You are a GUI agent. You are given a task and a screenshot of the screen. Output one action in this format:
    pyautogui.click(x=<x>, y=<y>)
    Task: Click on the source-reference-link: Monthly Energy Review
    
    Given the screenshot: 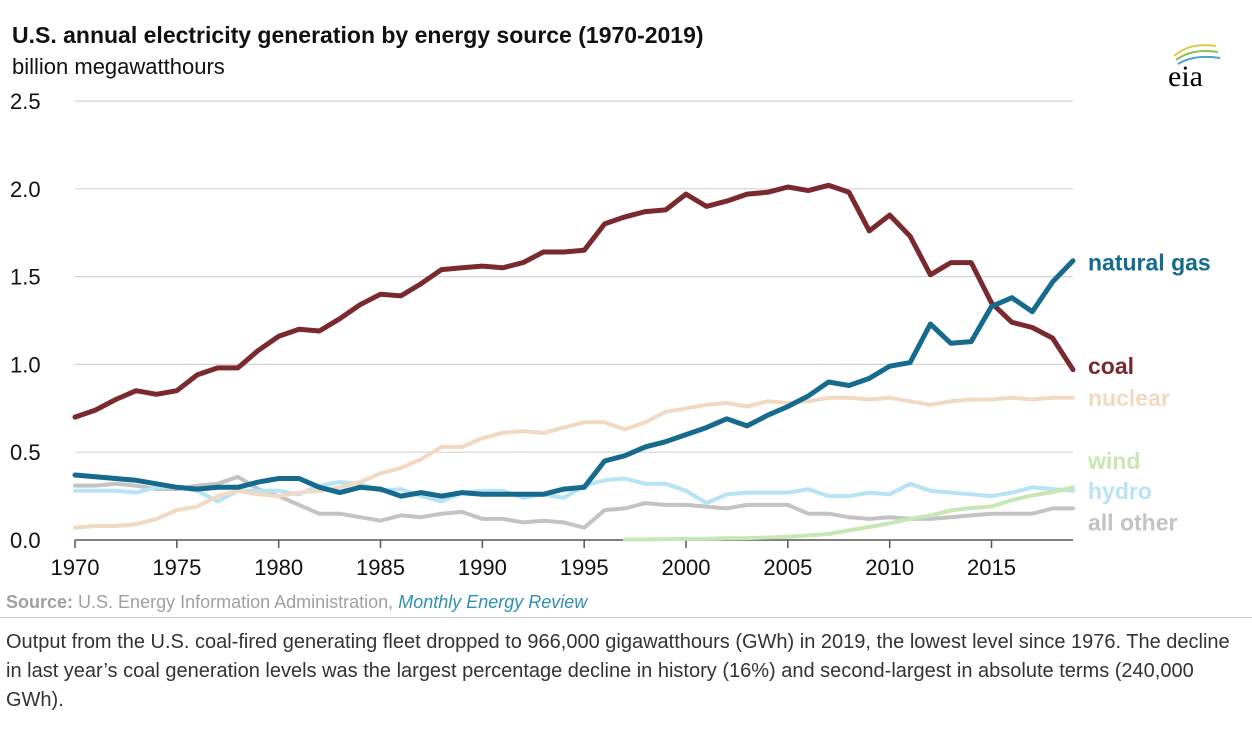 What is the action you would take?
    pyautogui.click(x=493, y=602)
    